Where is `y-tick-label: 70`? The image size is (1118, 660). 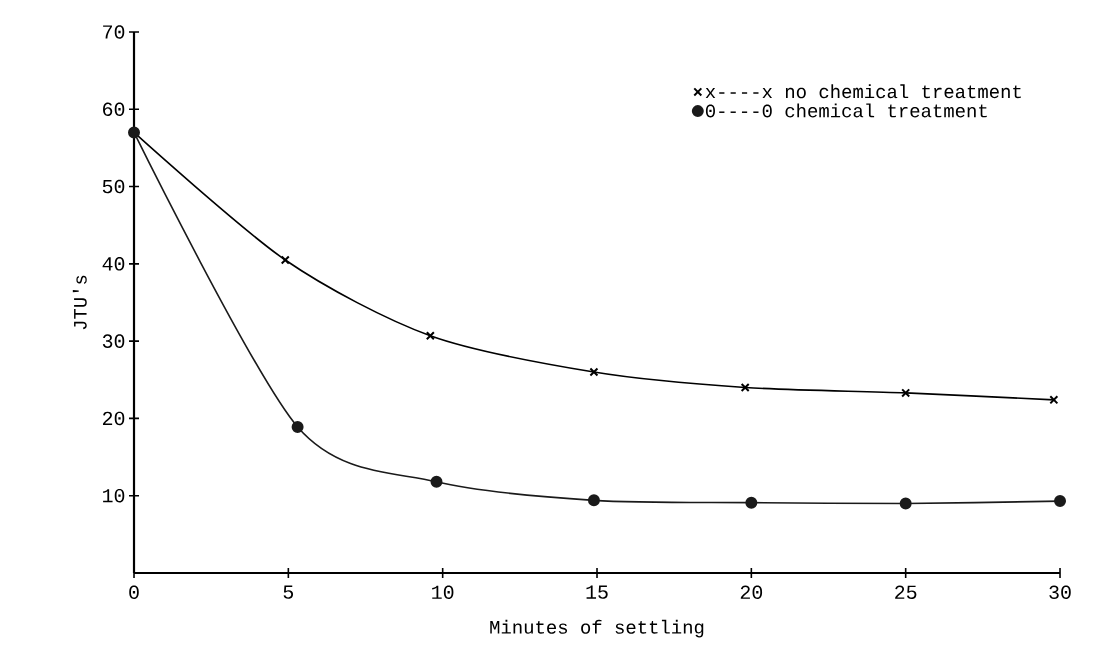 y-tick-label: 70 is located at coordinates (114, 32).